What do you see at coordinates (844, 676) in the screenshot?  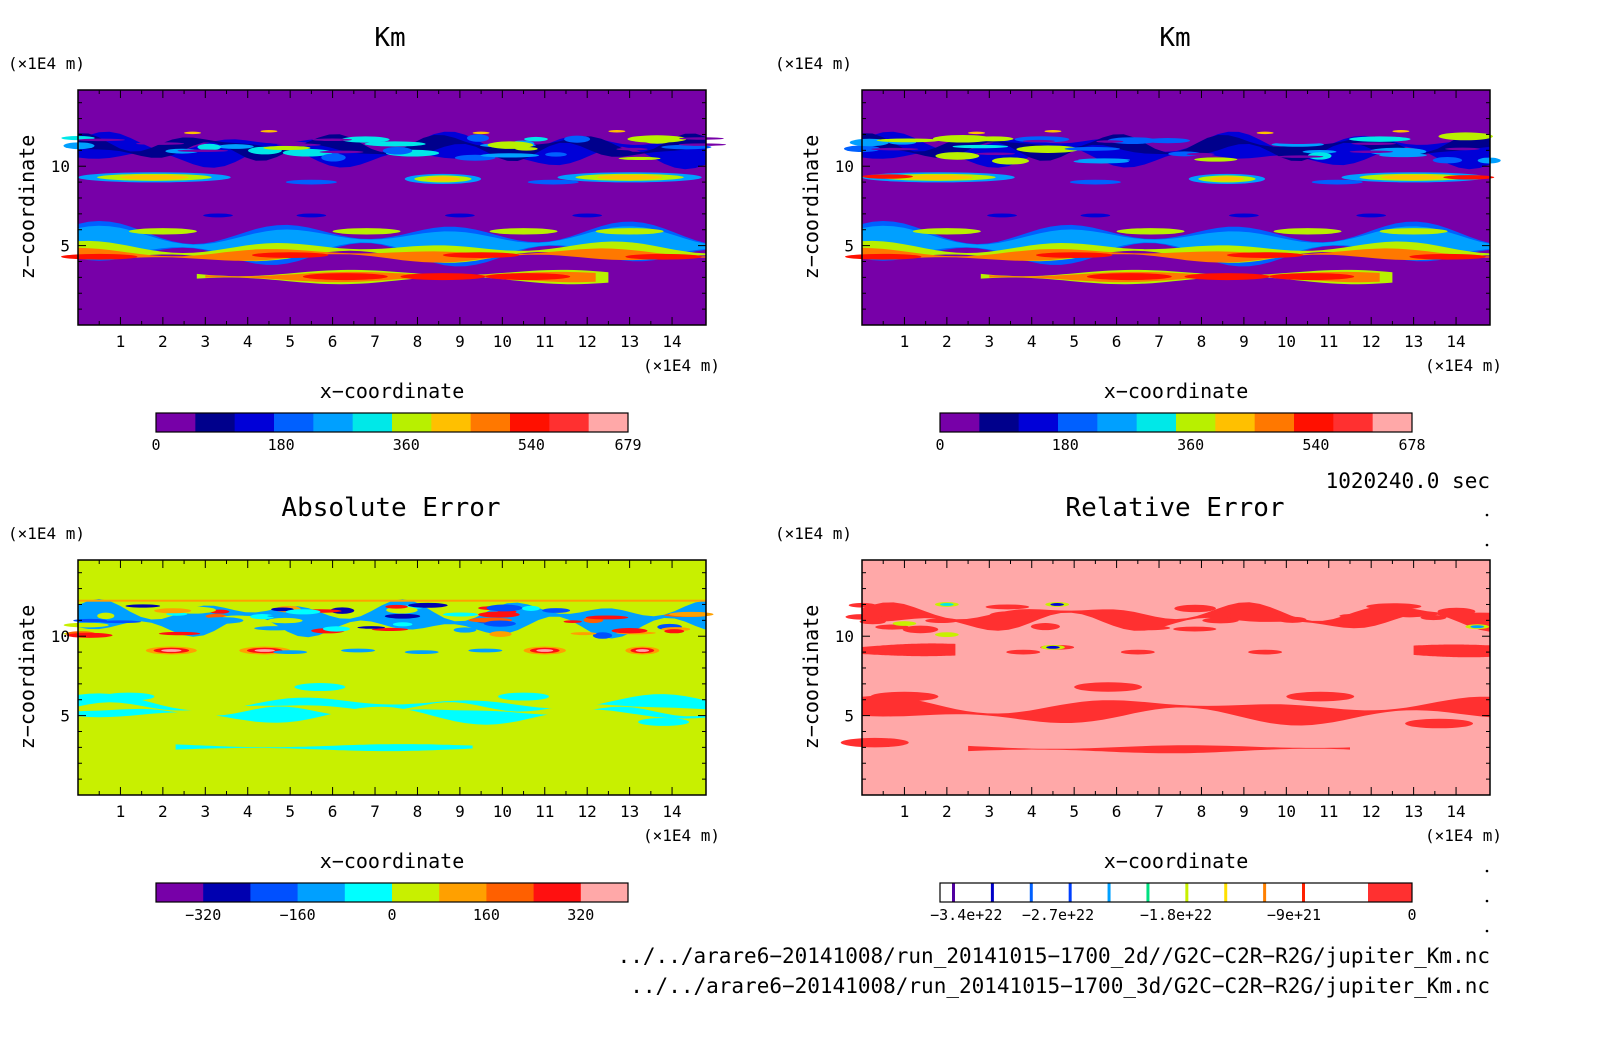 I see `y-tick-labels: 5 10` at bounding box center [844, 676].